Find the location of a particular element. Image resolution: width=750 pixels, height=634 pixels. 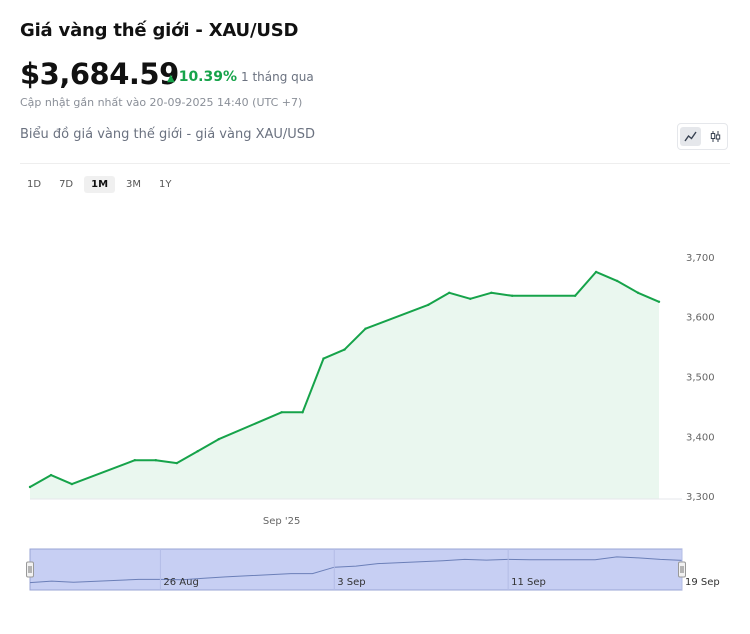

chart-type-toggle is located at coordinates (702, 136).